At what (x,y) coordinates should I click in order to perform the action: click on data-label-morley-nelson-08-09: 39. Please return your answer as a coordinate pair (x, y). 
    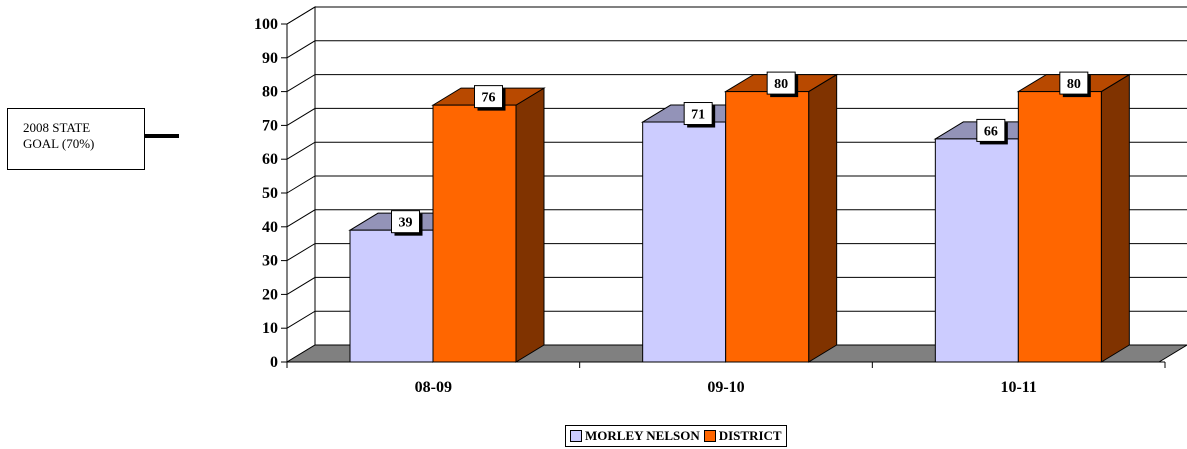
    Looking at the image, I should click on (406, 223).